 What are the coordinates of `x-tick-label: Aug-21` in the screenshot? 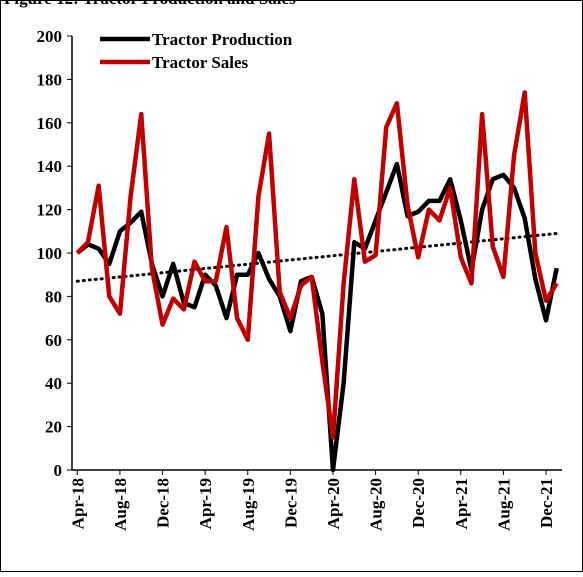 It's located at (503, 504).